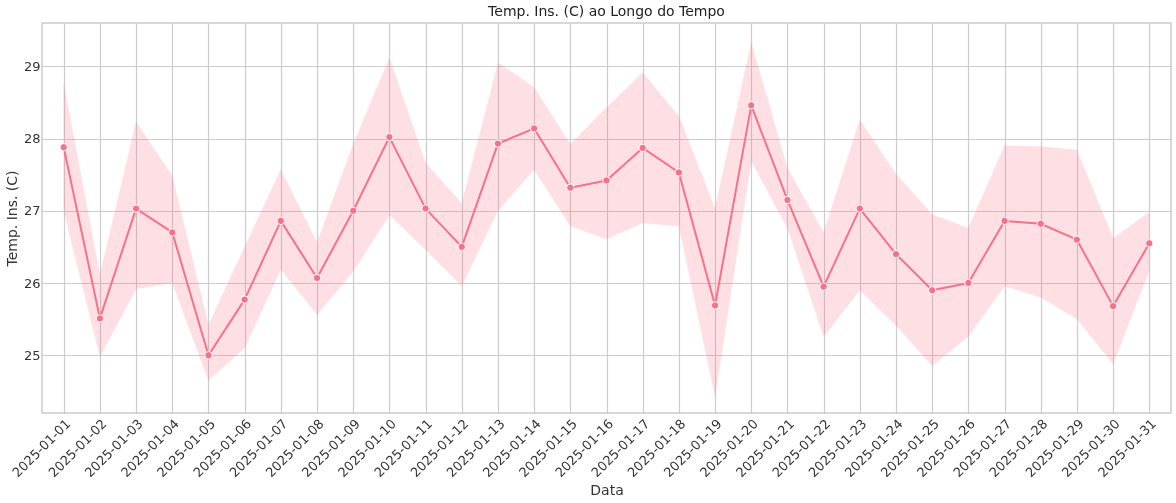 This screenshot has height=503, width=1176. I want to click on x-axis-title: Data, so click(607, 490).